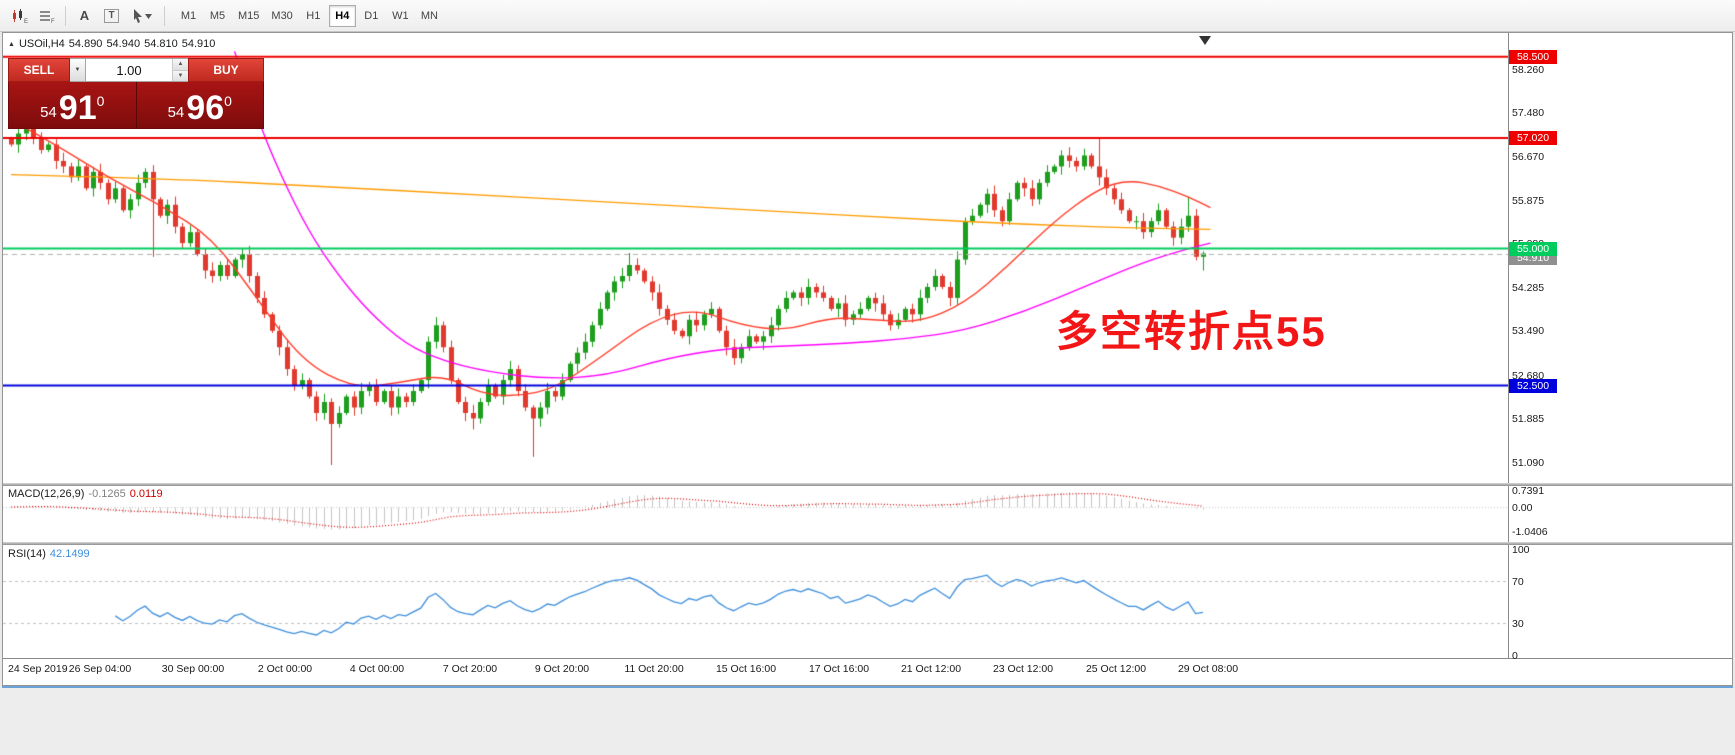 The image size is (1735, 755). I want to click on macd-indicator-canvas, so click(755, 514).